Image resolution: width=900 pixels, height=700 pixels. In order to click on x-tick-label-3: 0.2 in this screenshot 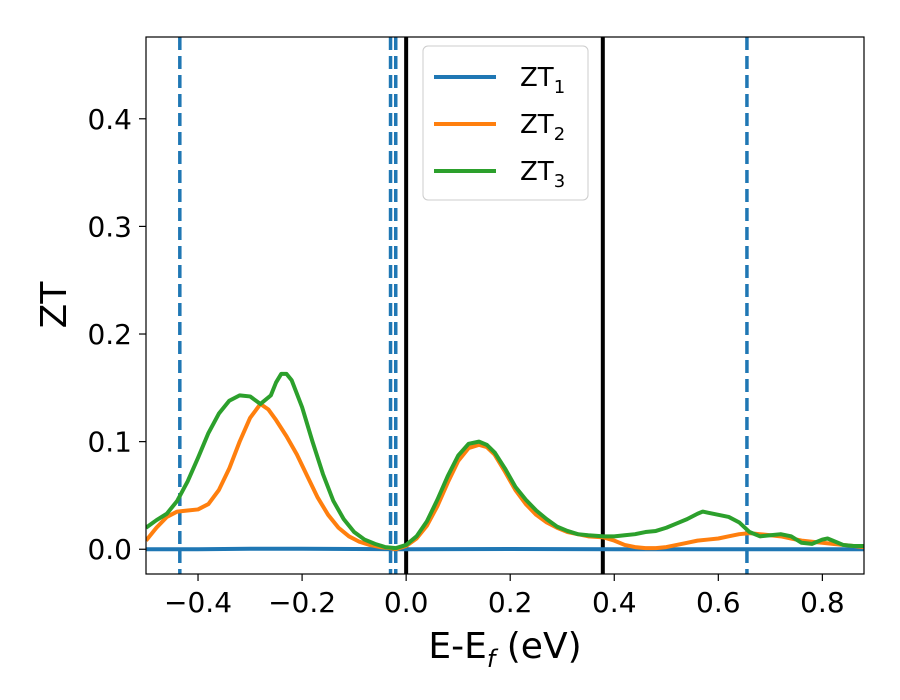, I will do `click(510, 602)`.